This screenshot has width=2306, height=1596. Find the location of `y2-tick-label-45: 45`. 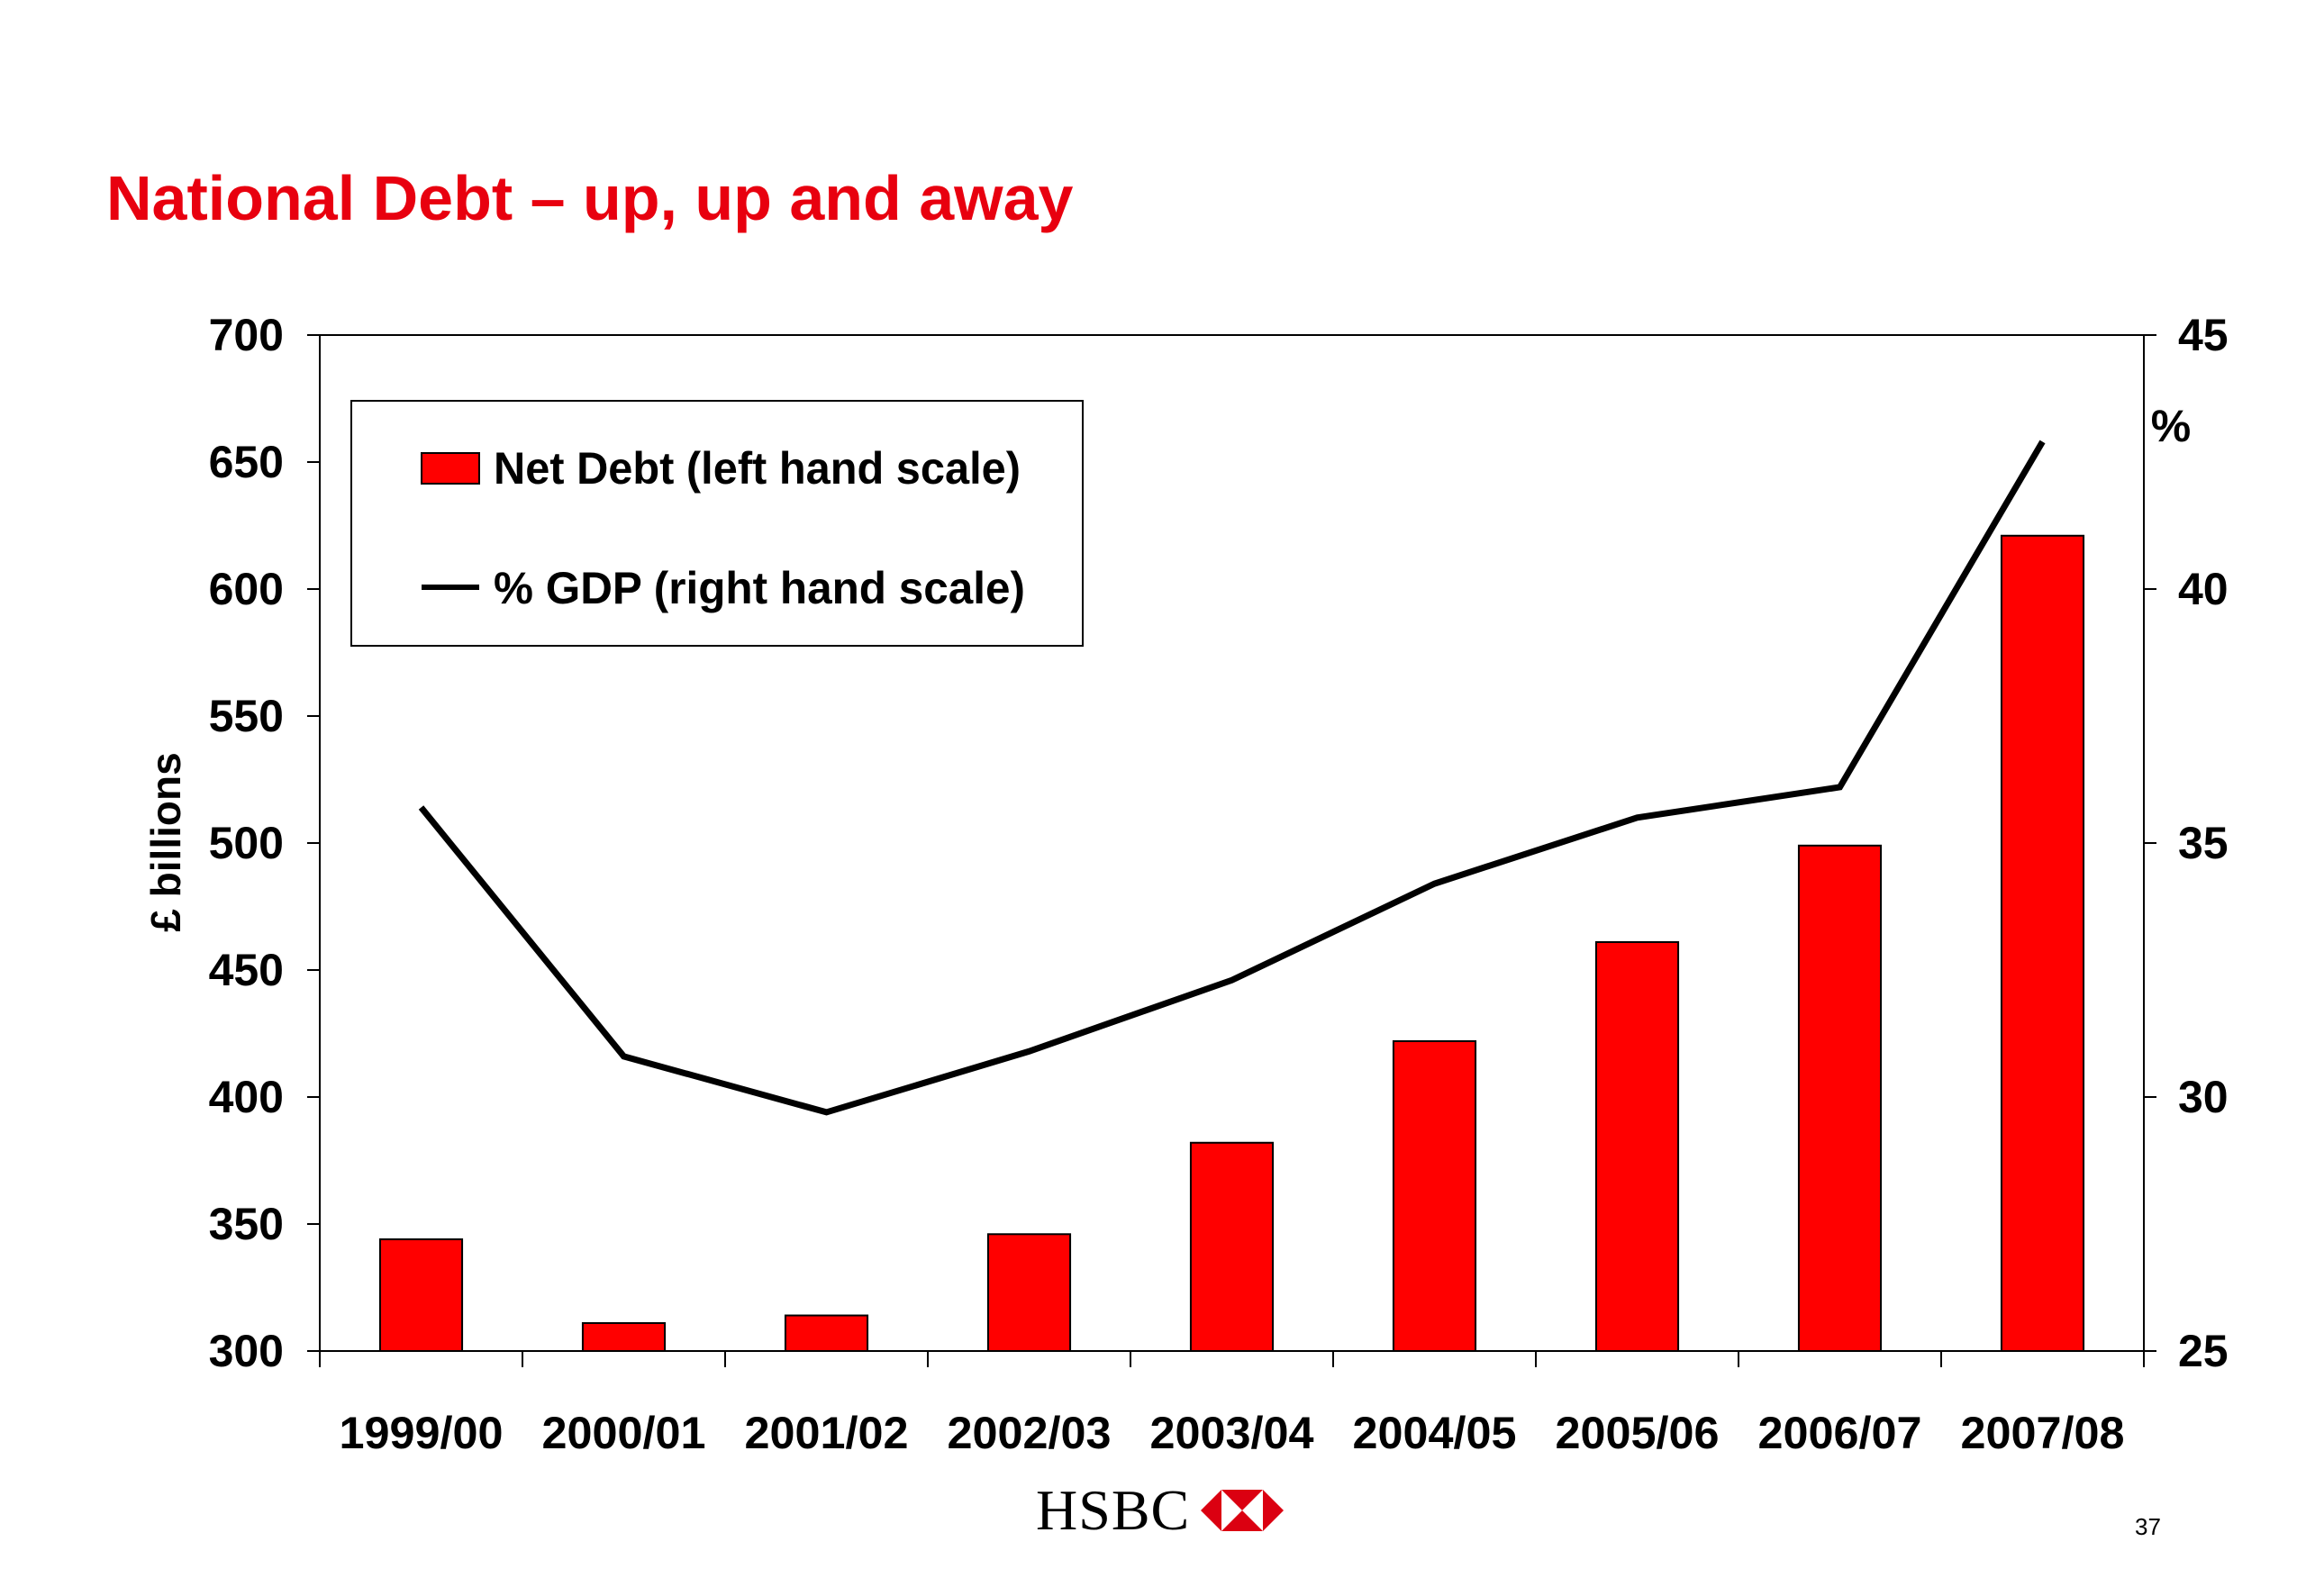

y2-tick-label-45: 45 is located at coordinates (2203, 335).